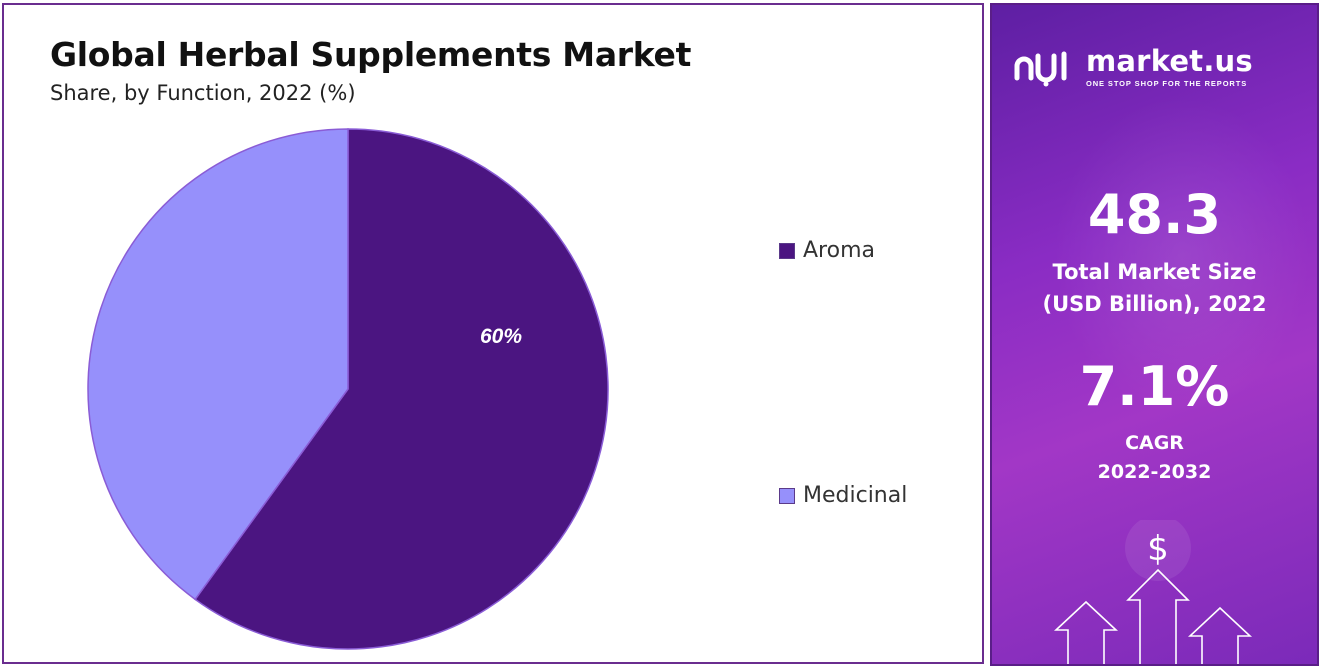 Image resolution: width=1321 pixels, height=671 pixels. I want to click on legend-swatch-aroma, so click(787, 250).